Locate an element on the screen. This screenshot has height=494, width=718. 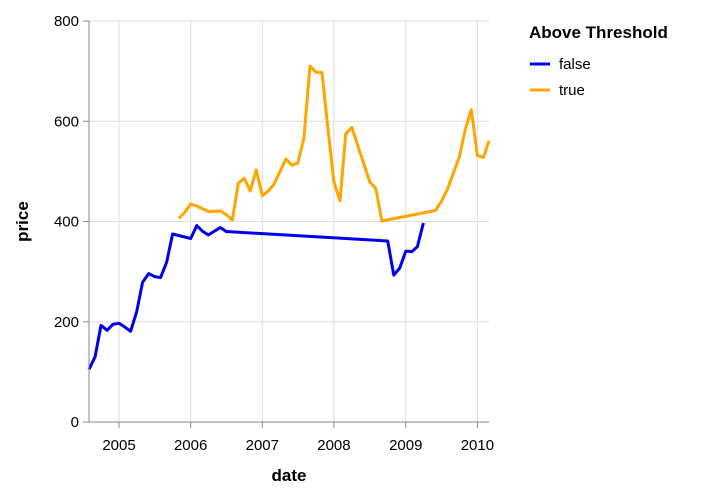
x-tick-label: 2008 is located at coordinates (333, 445).